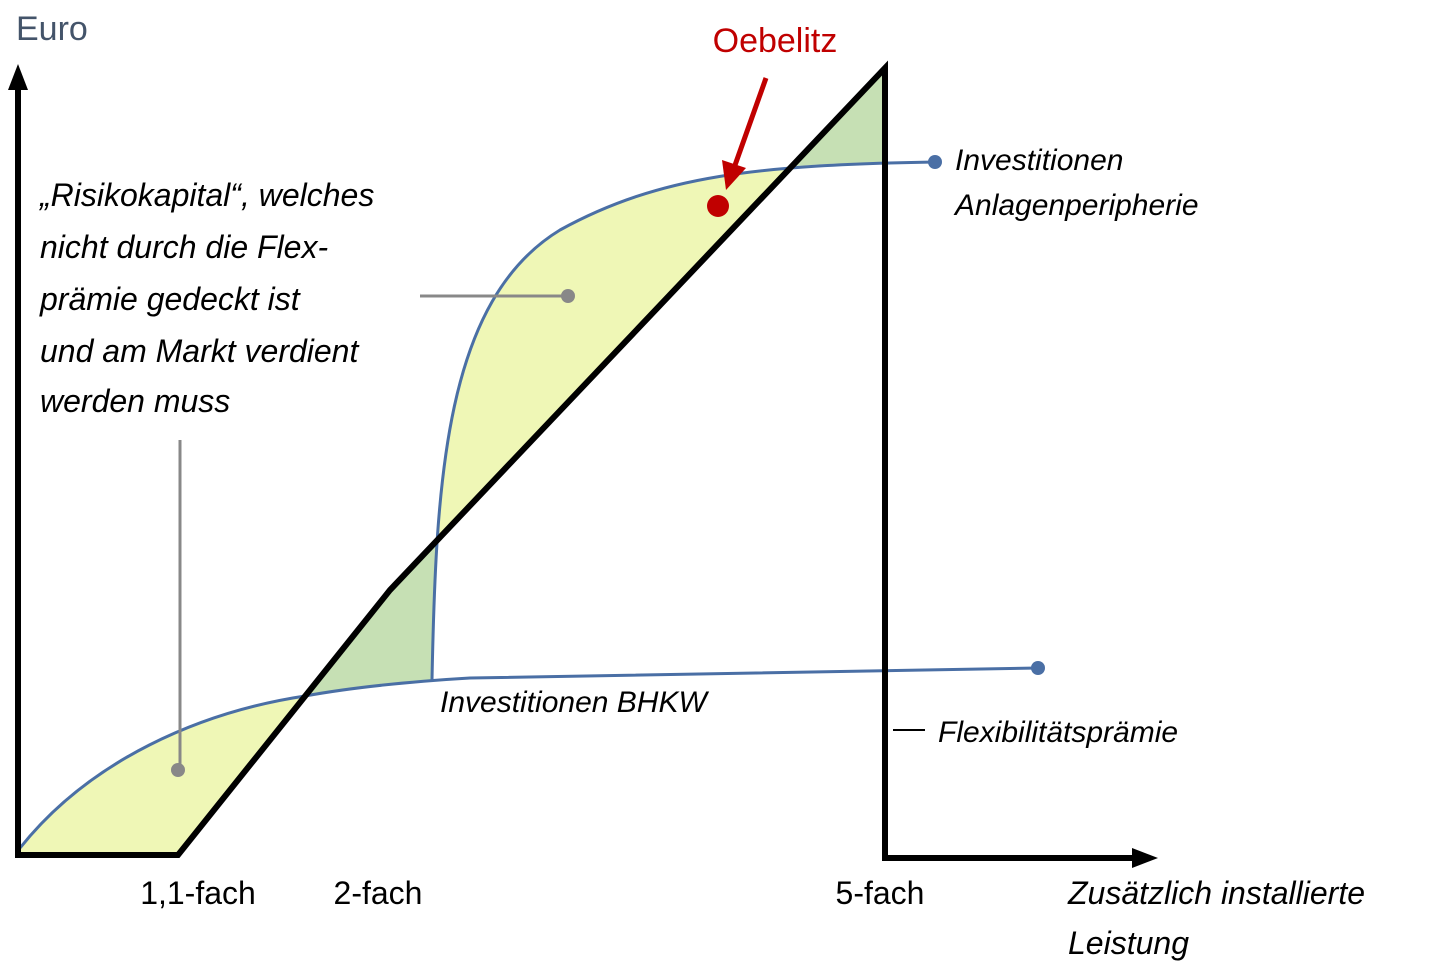 Image resolution: width=1434 pixels, height=962 pixels. I want to click on x-axis-label: Leistung, so click(1128, 943).